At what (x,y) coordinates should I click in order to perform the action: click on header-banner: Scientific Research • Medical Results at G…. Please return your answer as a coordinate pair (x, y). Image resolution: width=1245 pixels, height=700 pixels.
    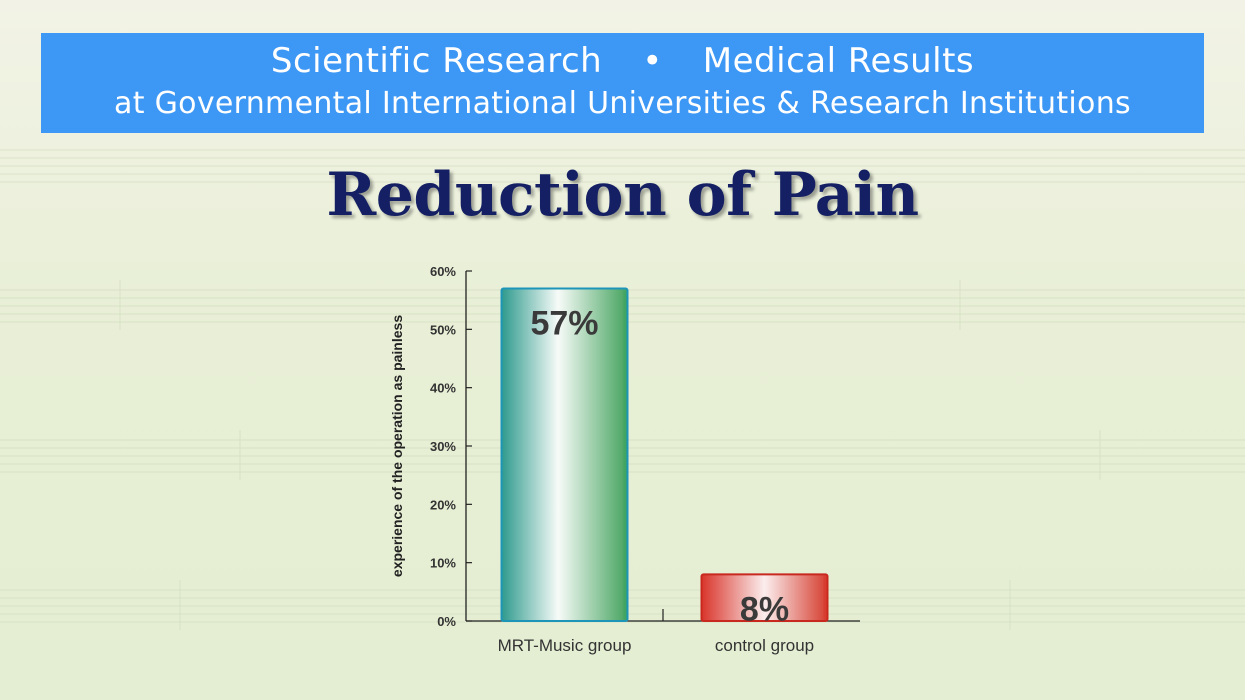
    Looking at the image, I should click on (622, 83).